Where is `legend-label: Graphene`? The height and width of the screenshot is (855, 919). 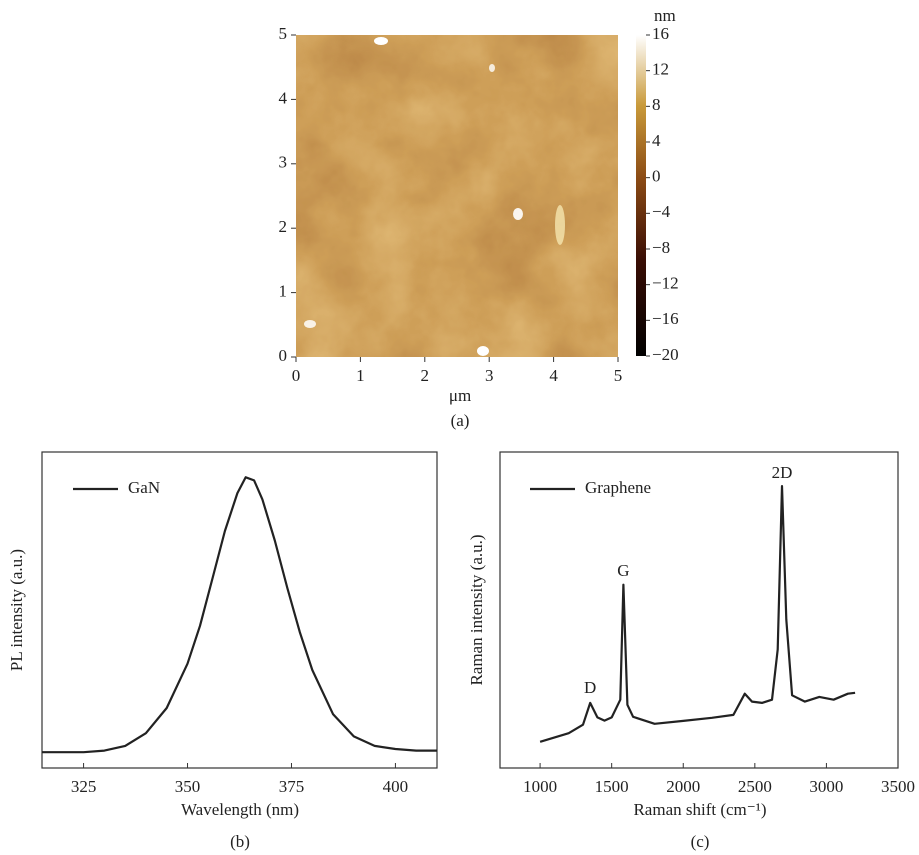
legend-label: Graphene is located at coordinates (618, 487).